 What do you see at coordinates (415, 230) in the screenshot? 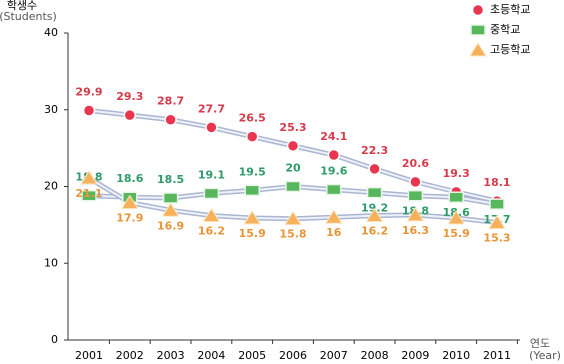
I see `value-label: 16.3` at bounding box center [415, 230].